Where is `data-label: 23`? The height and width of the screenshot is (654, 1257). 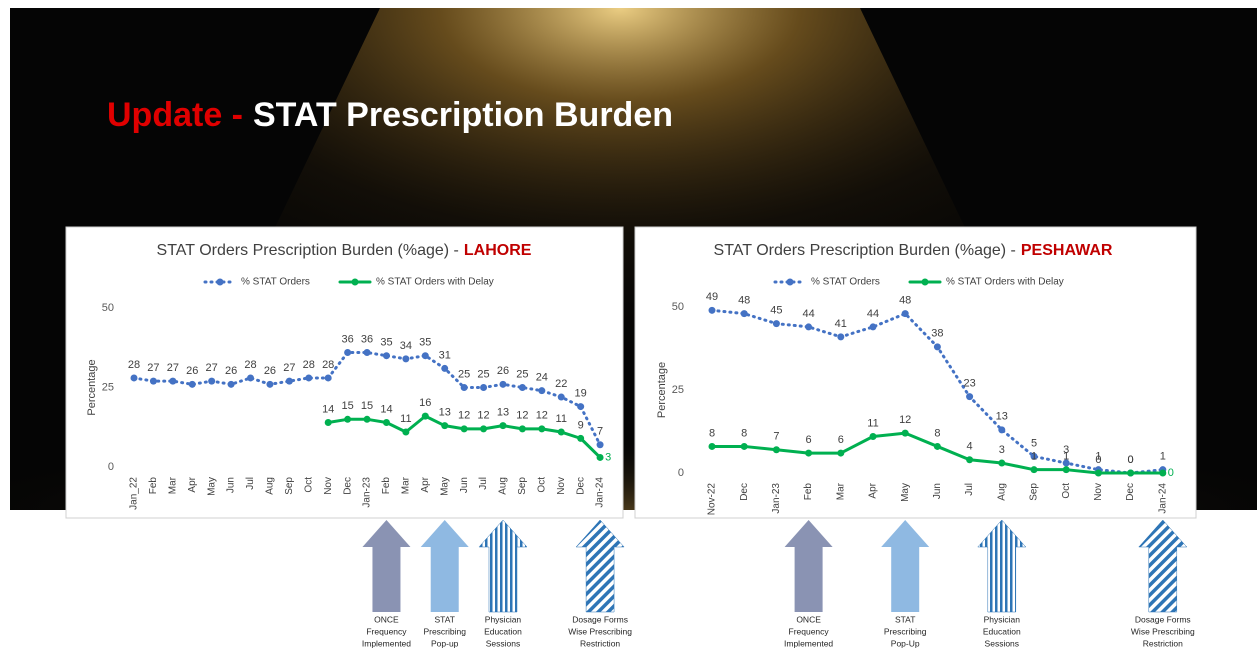 data-label: 23 is located at coordinates (969, 384).